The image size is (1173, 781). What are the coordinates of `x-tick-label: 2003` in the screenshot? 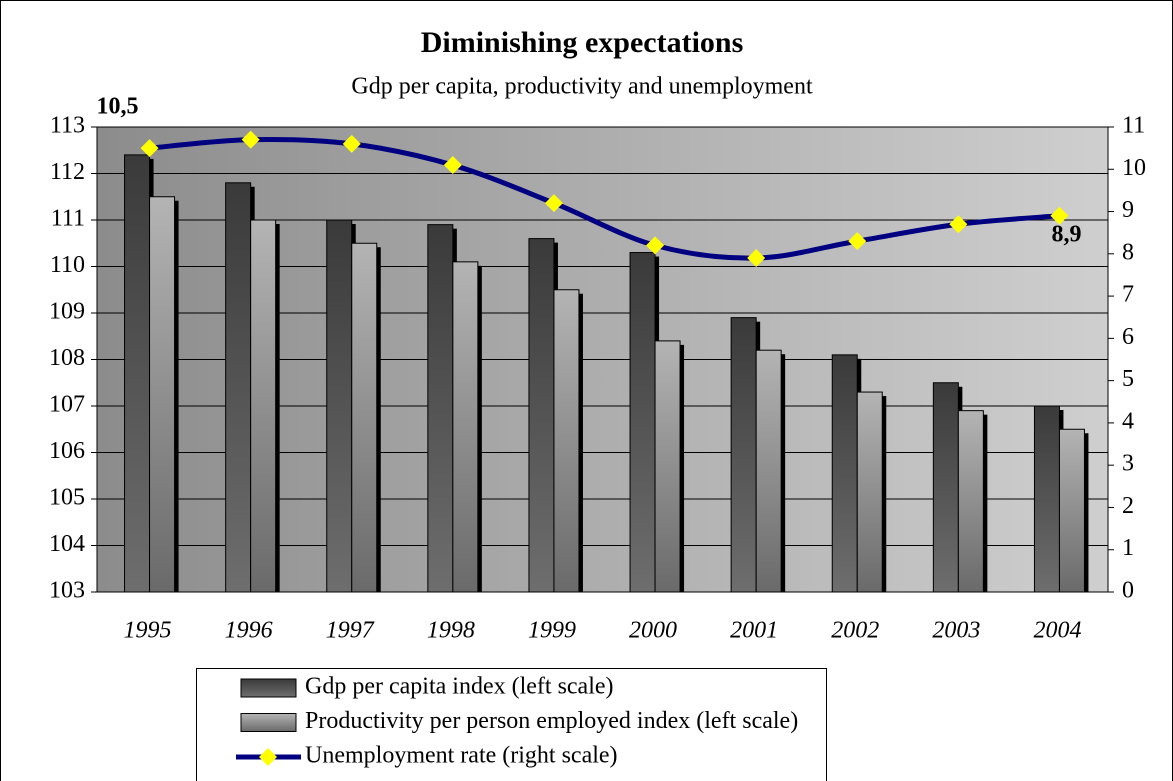 It's located at (956, 631).